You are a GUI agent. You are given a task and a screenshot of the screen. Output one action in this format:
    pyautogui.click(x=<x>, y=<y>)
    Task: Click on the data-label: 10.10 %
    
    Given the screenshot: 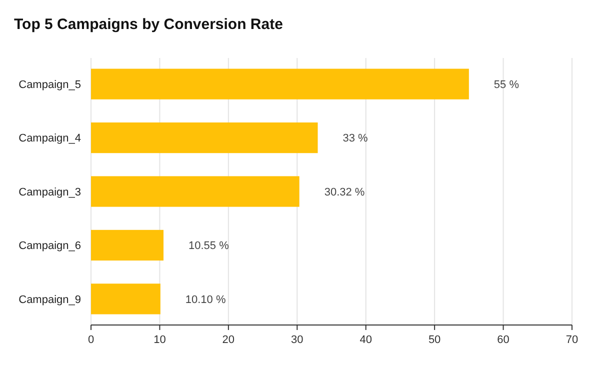 What is the action you would take?
    pyautogui.click(x=205, y=300)
    